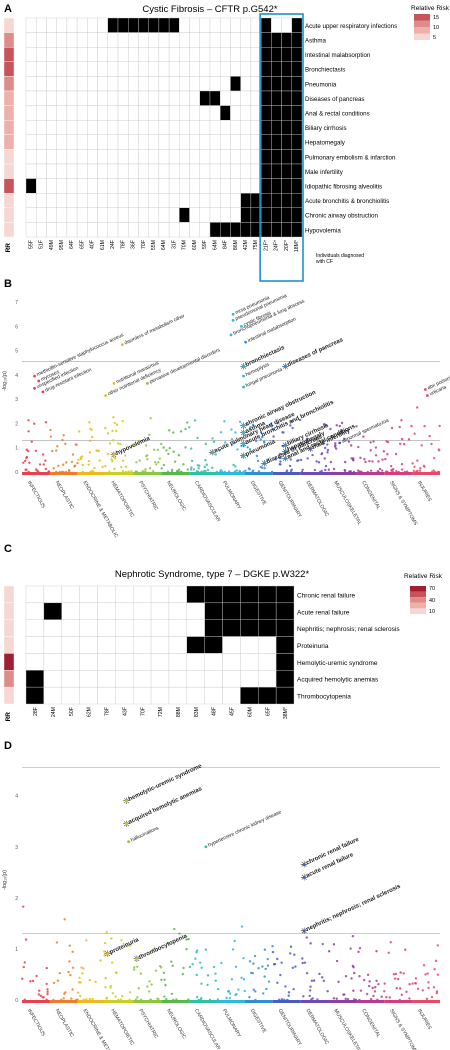  I want to click on panel-b-category-label: GENITOURINARY, so click(290, 500).